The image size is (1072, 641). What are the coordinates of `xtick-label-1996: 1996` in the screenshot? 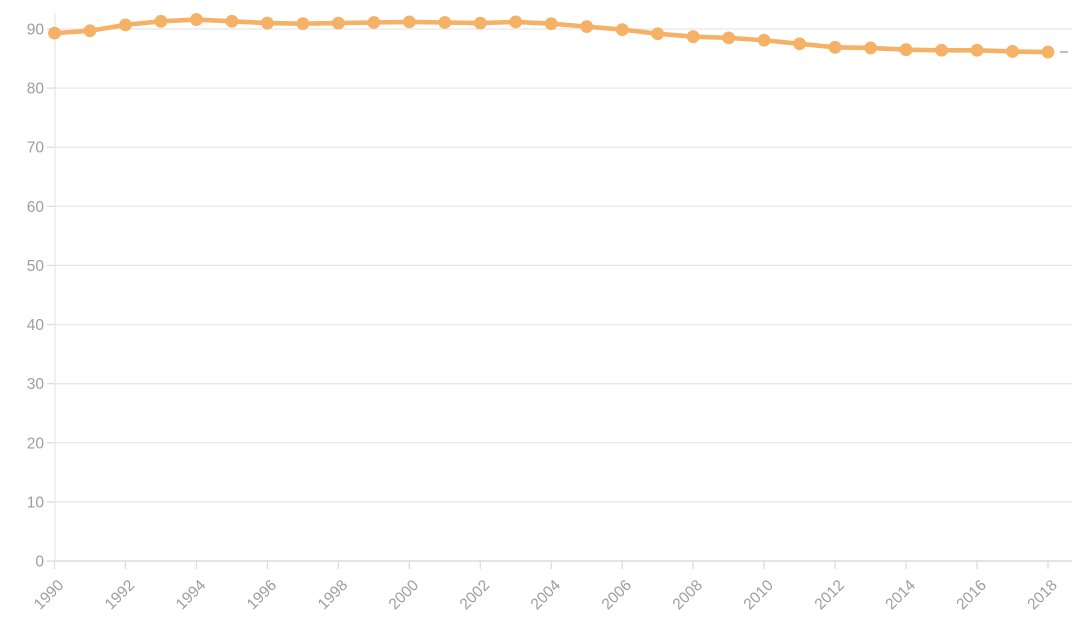 It's located at (262, 595).